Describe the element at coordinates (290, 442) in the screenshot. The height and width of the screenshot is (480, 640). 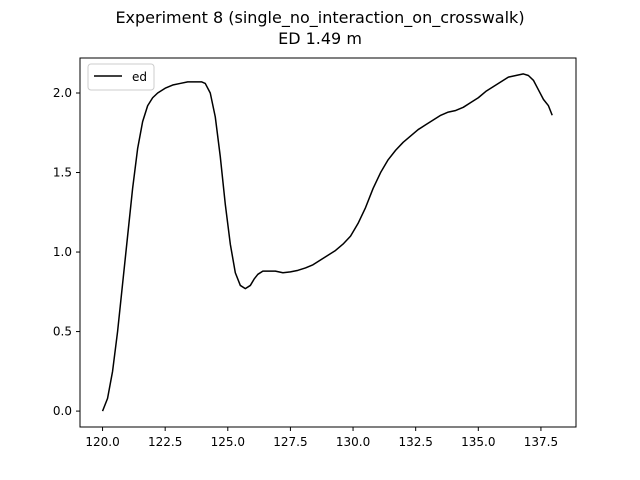
I see `x-tick-label: 127.5` at that location.